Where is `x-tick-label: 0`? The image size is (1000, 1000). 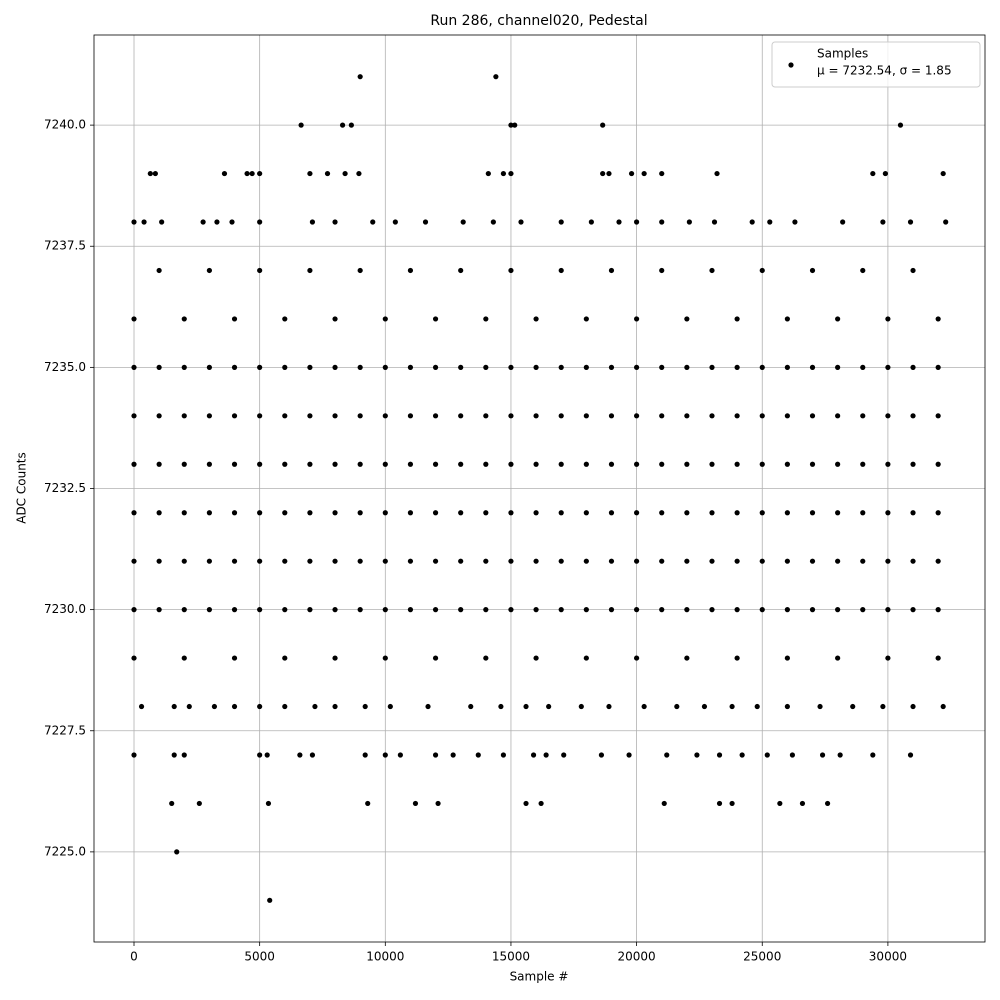 x-tick-label: 0 is located at coordinates (134, 957).